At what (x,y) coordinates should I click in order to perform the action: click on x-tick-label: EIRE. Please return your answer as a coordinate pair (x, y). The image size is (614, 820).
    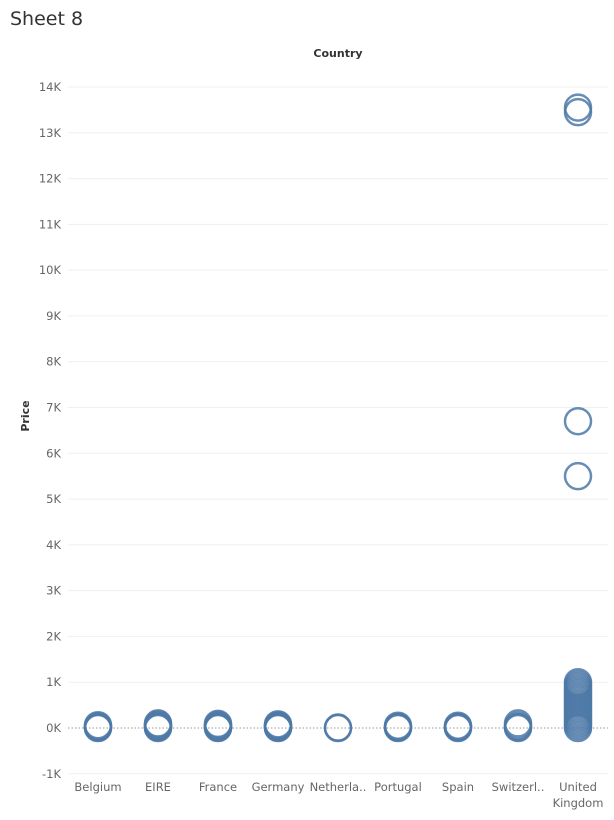
    Looking at the image, I should click on (158, 787).